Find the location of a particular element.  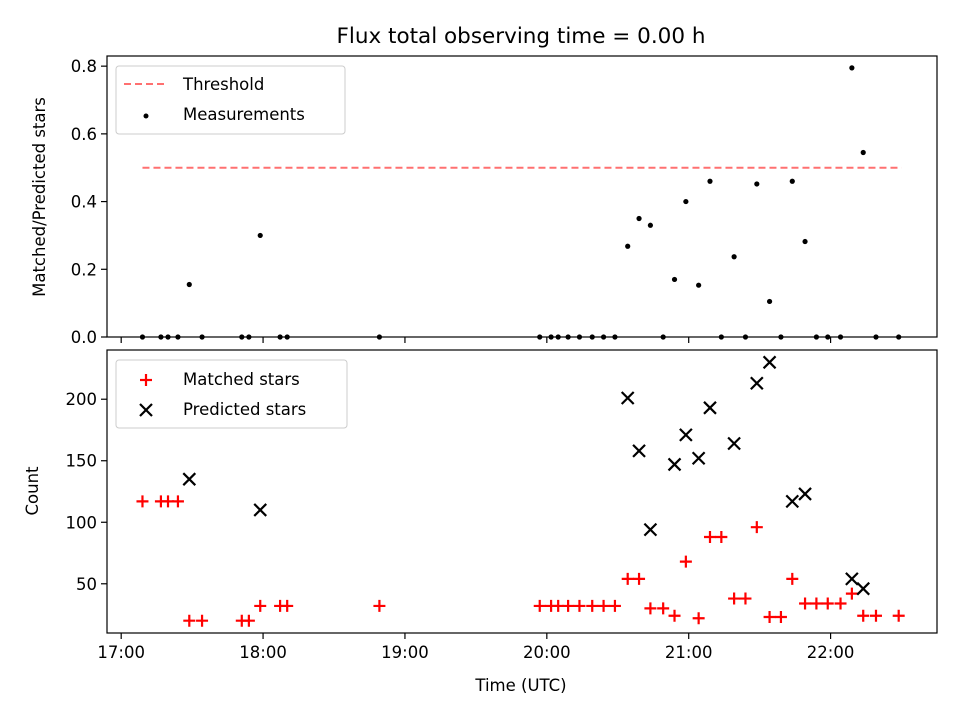

matched-stars-legend-swatch is located at coordinates (146, 380).